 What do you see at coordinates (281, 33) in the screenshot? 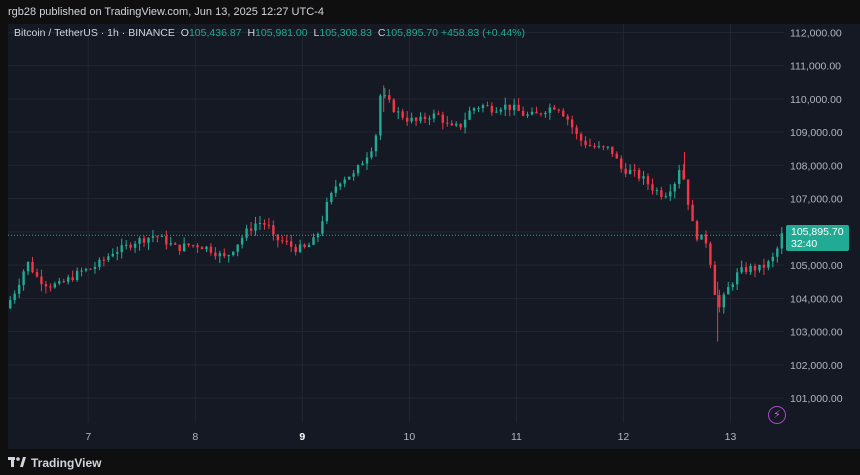
I see `high-value: 105,981.00` at bounding box center [281, 33].